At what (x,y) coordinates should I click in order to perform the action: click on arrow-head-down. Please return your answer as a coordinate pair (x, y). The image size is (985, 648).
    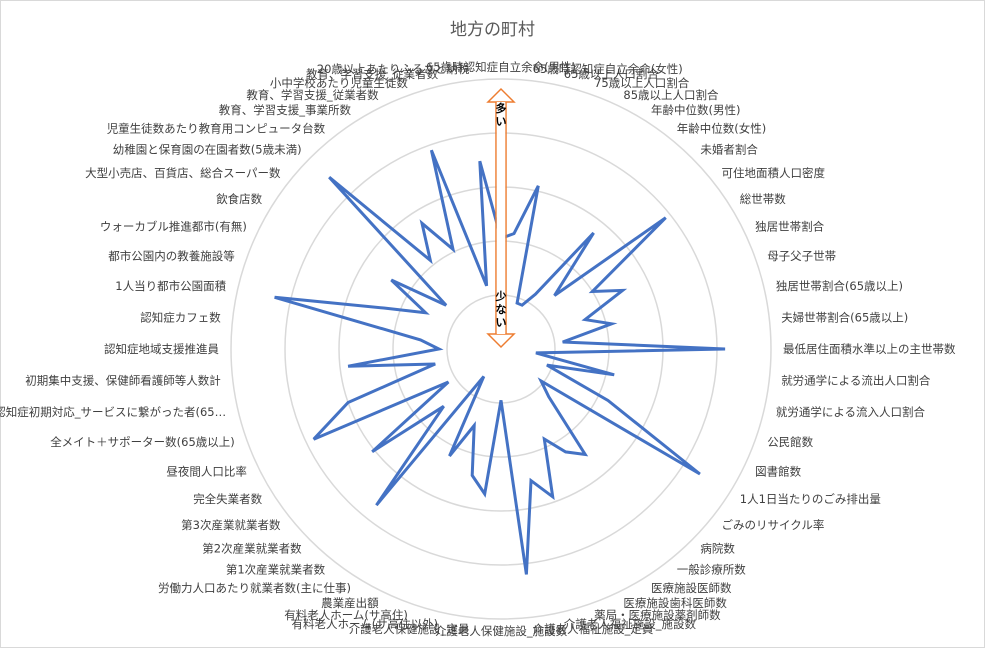
    Looking at the image, I should click on (501, 341).